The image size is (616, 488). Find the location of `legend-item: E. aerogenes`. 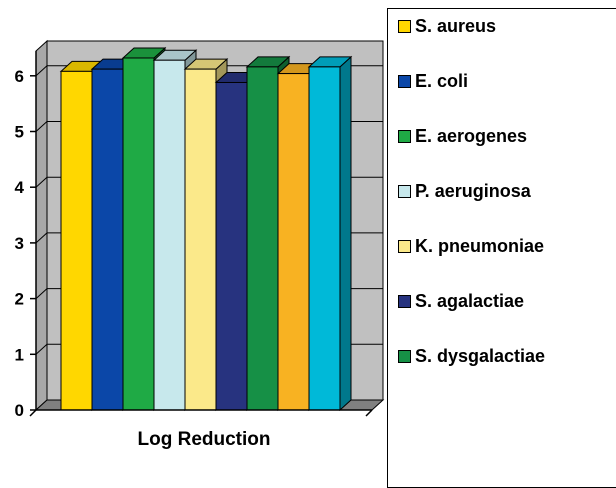

legend-item: E. aerogenes is located at coordinates (462, 136).